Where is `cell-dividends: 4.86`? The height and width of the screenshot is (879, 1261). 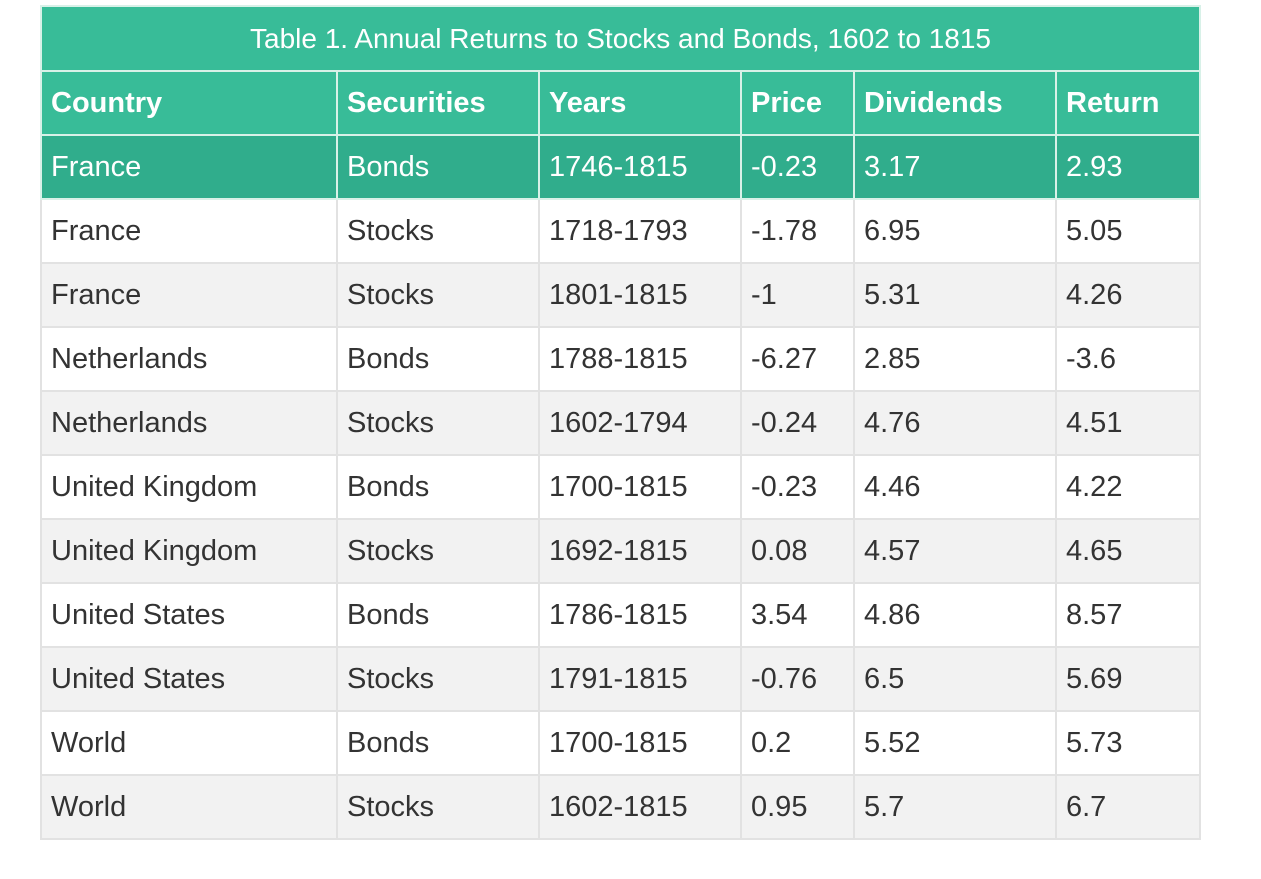
cell-dividends: 4.86 is located at coordinates (955, 615).